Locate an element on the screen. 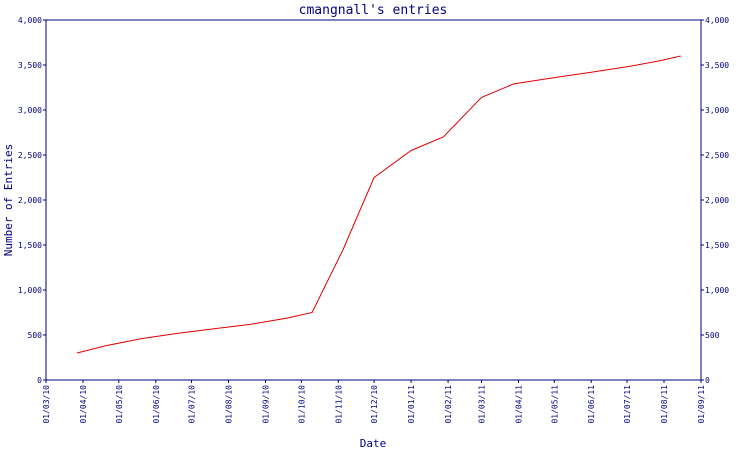  y-tick-label-left: 3,500 is located at coordinates (30, 65).